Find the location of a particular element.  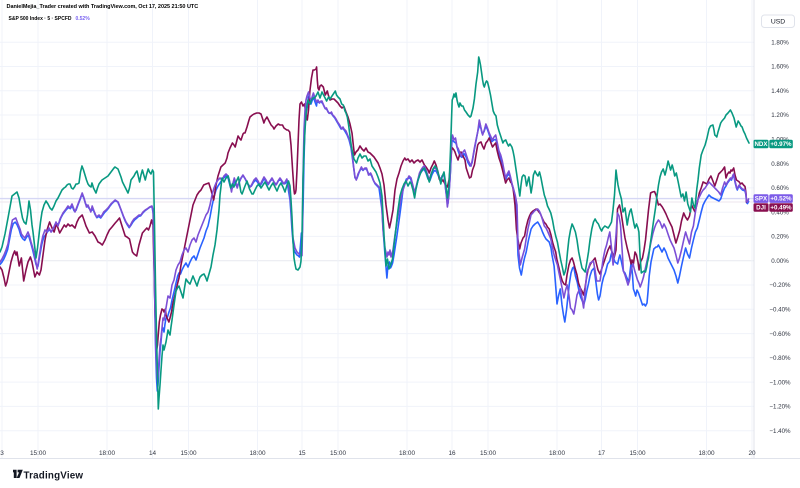

svg-text: 0.40% is located at coordinates (780, 212).